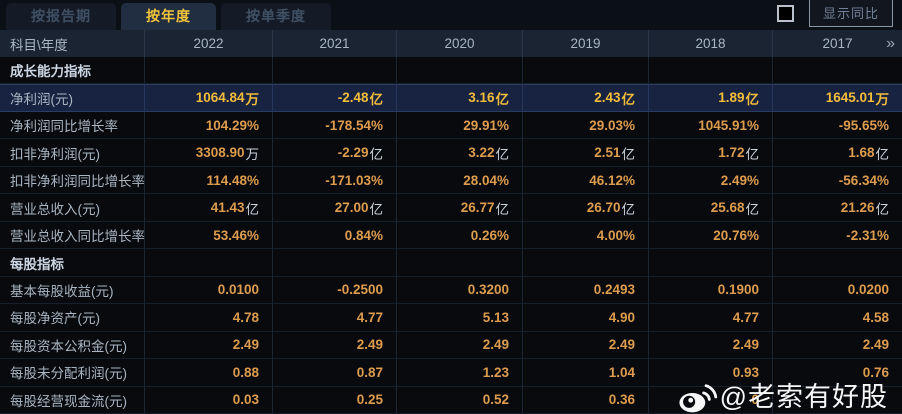 This screenshot has width=902, height=414. What do you see at coordinates (460, 153) in the screenshot?
I see `value-cell: 3.22 亿` at bounding box center [460, 153].